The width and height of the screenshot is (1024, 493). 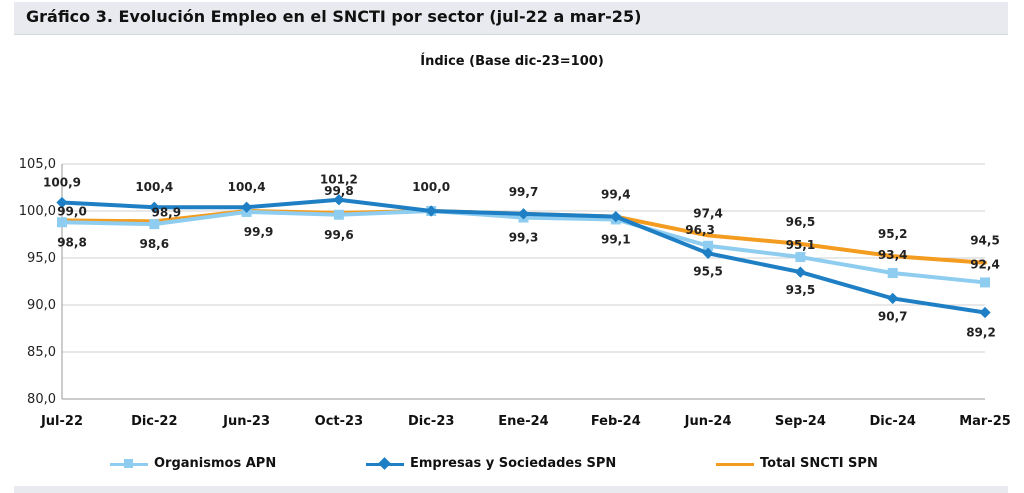 What do you see at coordinates (41, 258) in the screenshot?
I see `y-tick-label: 95,0` at bounding box center [41, 258].